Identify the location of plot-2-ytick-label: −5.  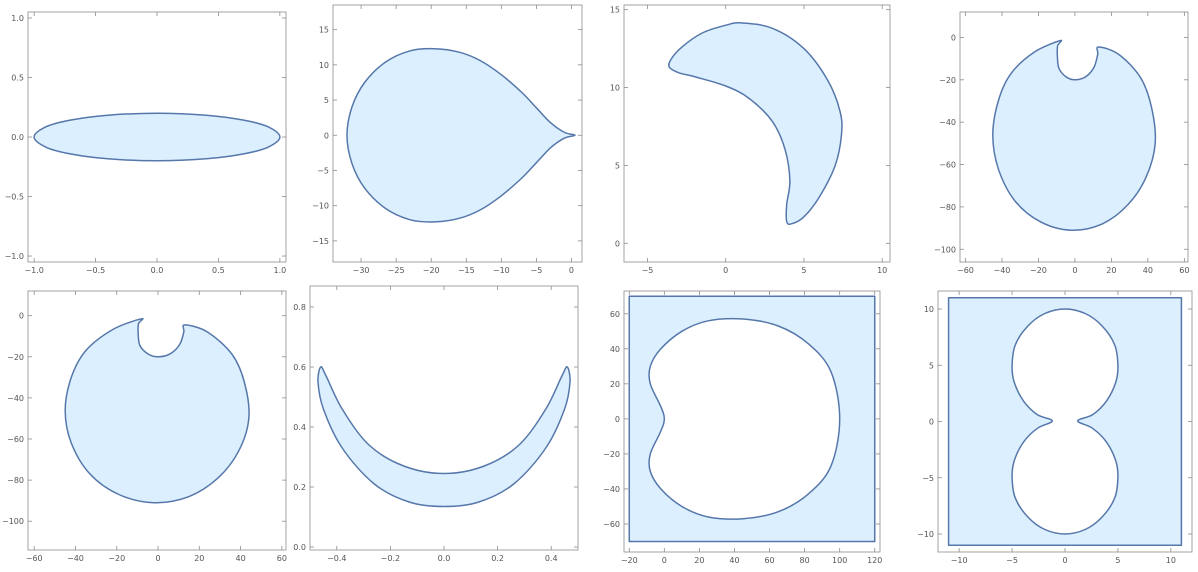
(323, 170).